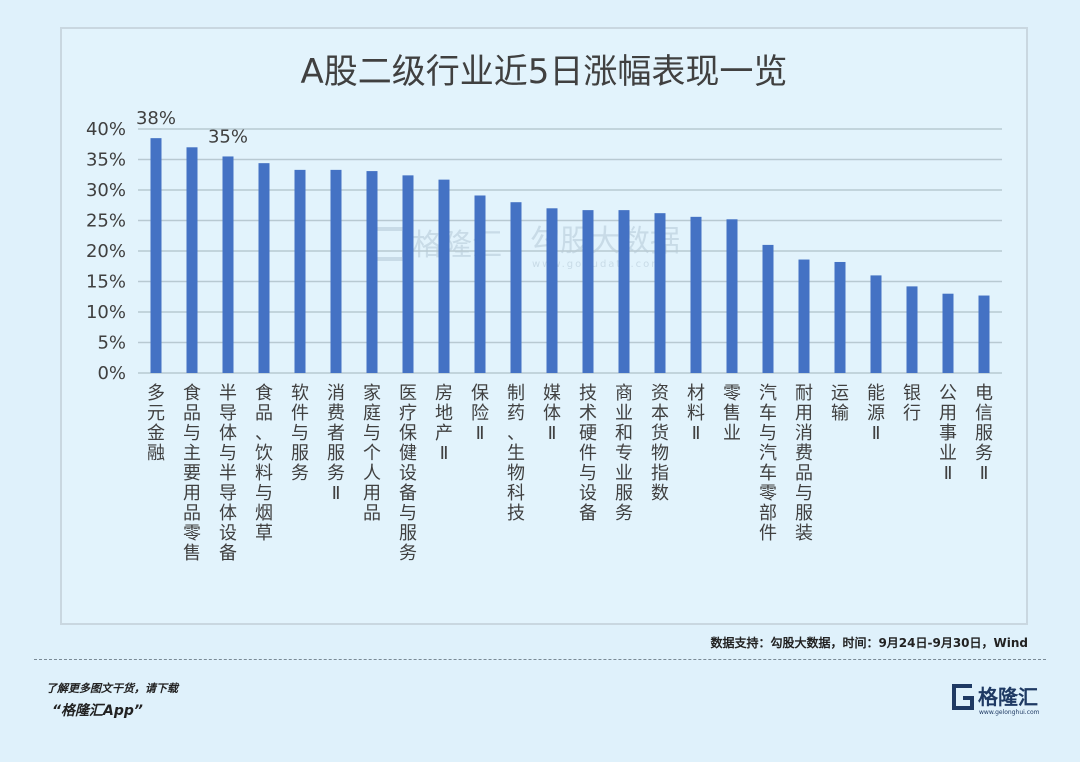 The image size is (1080, 762). Describe the element at coordinates (696, 413) in the screenshot. I see `category-label: 材料 Ⅱ` at that location.